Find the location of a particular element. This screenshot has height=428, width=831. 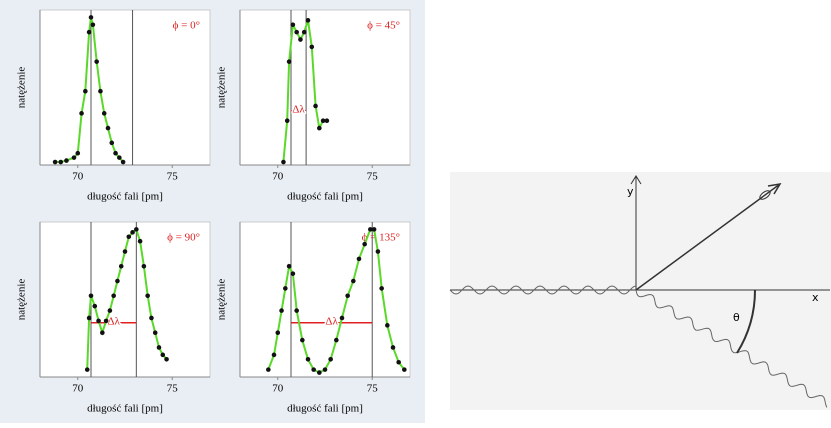

scattered-wave is located at coordinates (731, 348).